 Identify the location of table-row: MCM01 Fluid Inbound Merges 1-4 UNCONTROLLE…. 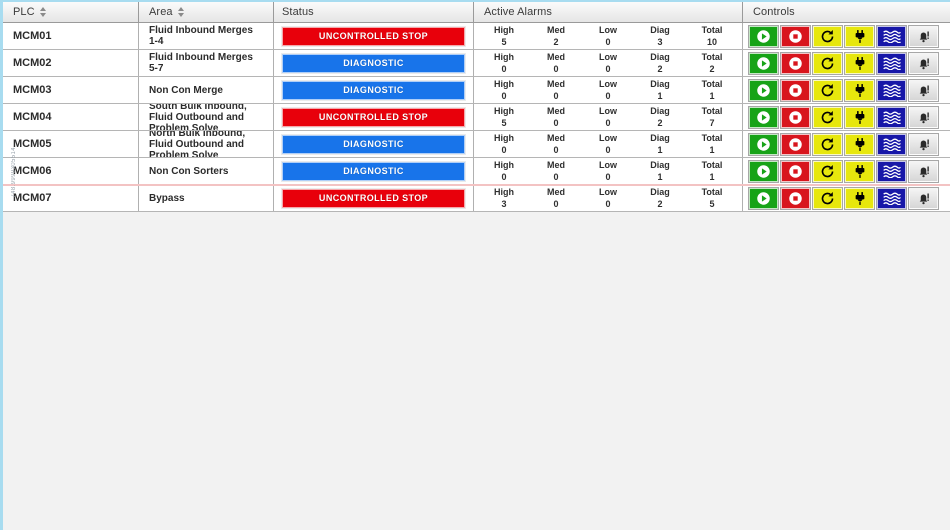
(476, 36).